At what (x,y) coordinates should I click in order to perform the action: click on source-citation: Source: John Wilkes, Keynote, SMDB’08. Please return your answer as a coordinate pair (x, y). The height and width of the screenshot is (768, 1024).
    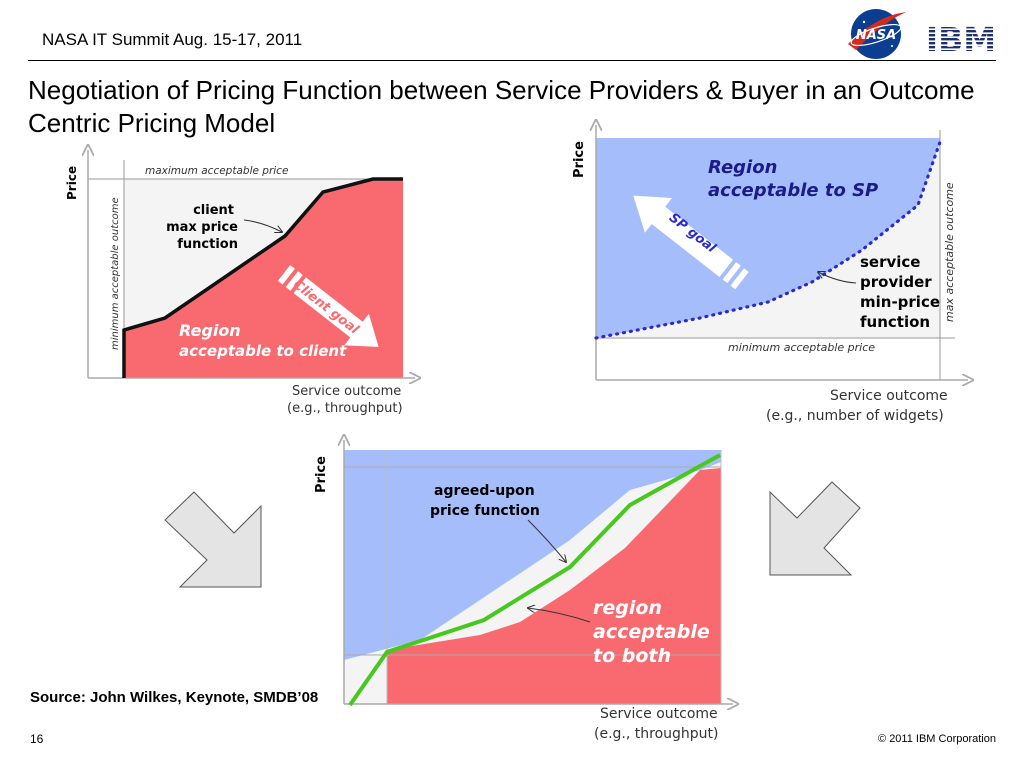
    Looking at the image, I should click on (174, 697).